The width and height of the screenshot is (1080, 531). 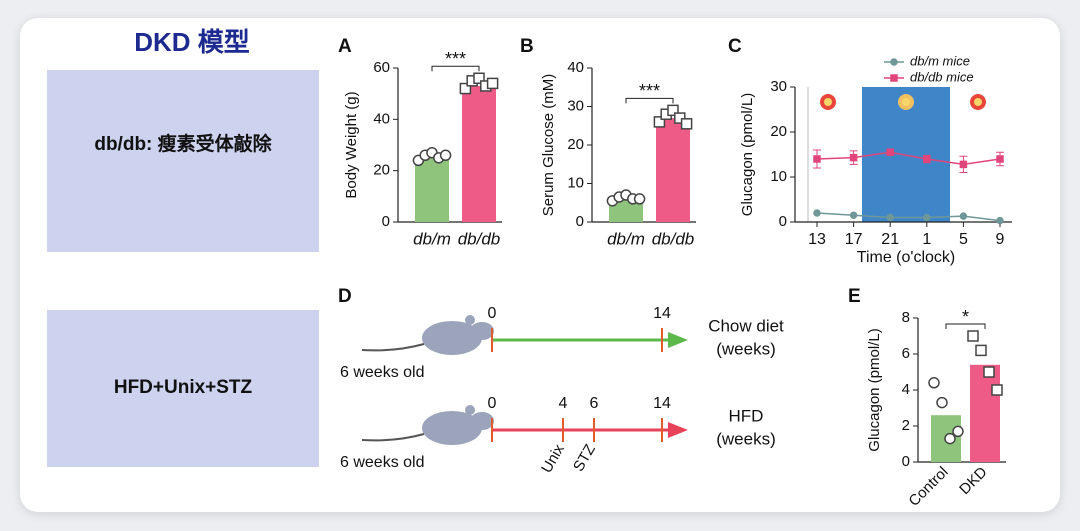 I want to click on x-tick-label: 13, so click(x=817, y=239).